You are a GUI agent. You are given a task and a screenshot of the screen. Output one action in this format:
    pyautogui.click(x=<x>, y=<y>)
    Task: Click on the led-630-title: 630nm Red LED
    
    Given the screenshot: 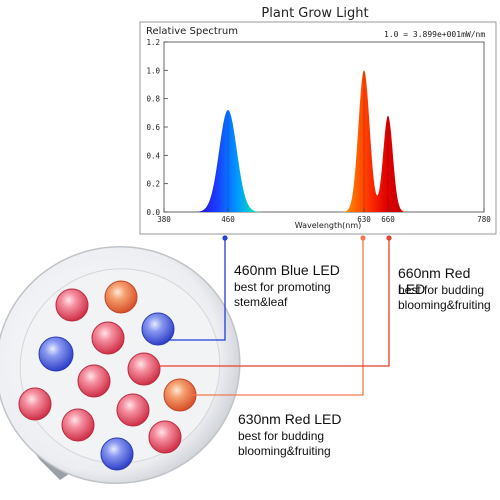 What is the action you would take?
    pyautogui.click(x=290, y=419)
    